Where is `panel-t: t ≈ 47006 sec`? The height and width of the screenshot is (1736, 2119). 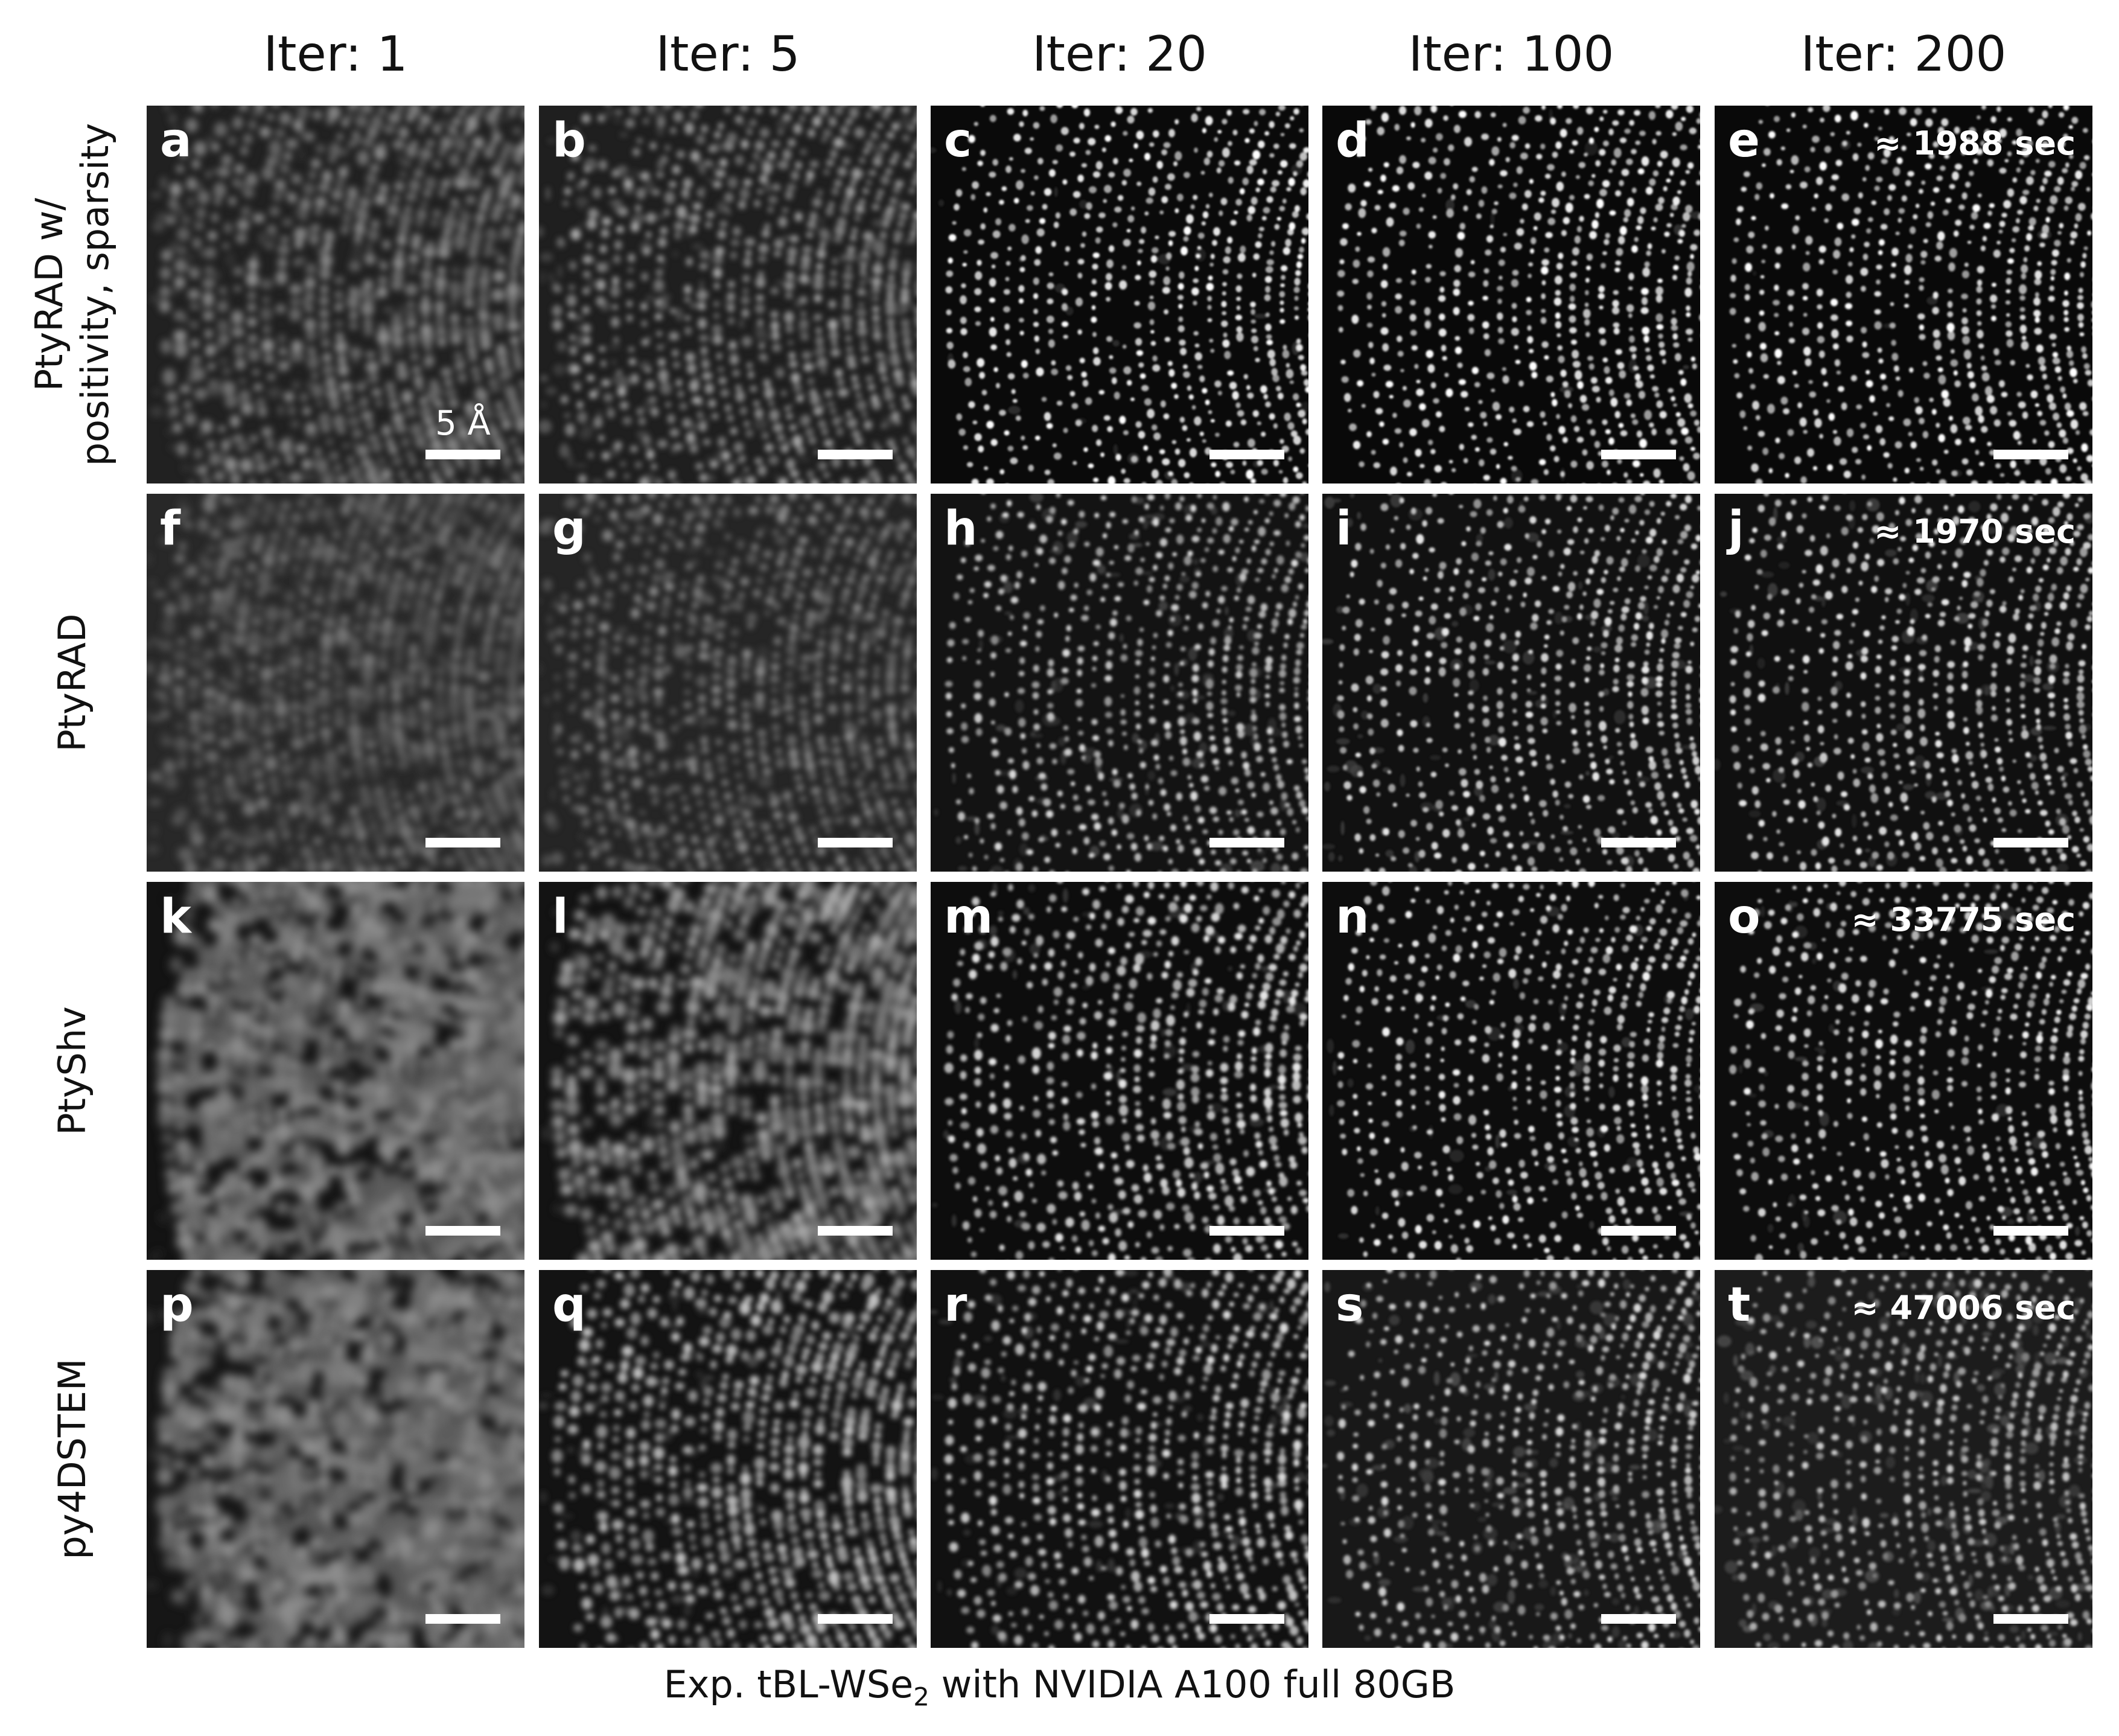 panel-t: t ≈ 47006 sec is located at coordinates (1903, 1459).